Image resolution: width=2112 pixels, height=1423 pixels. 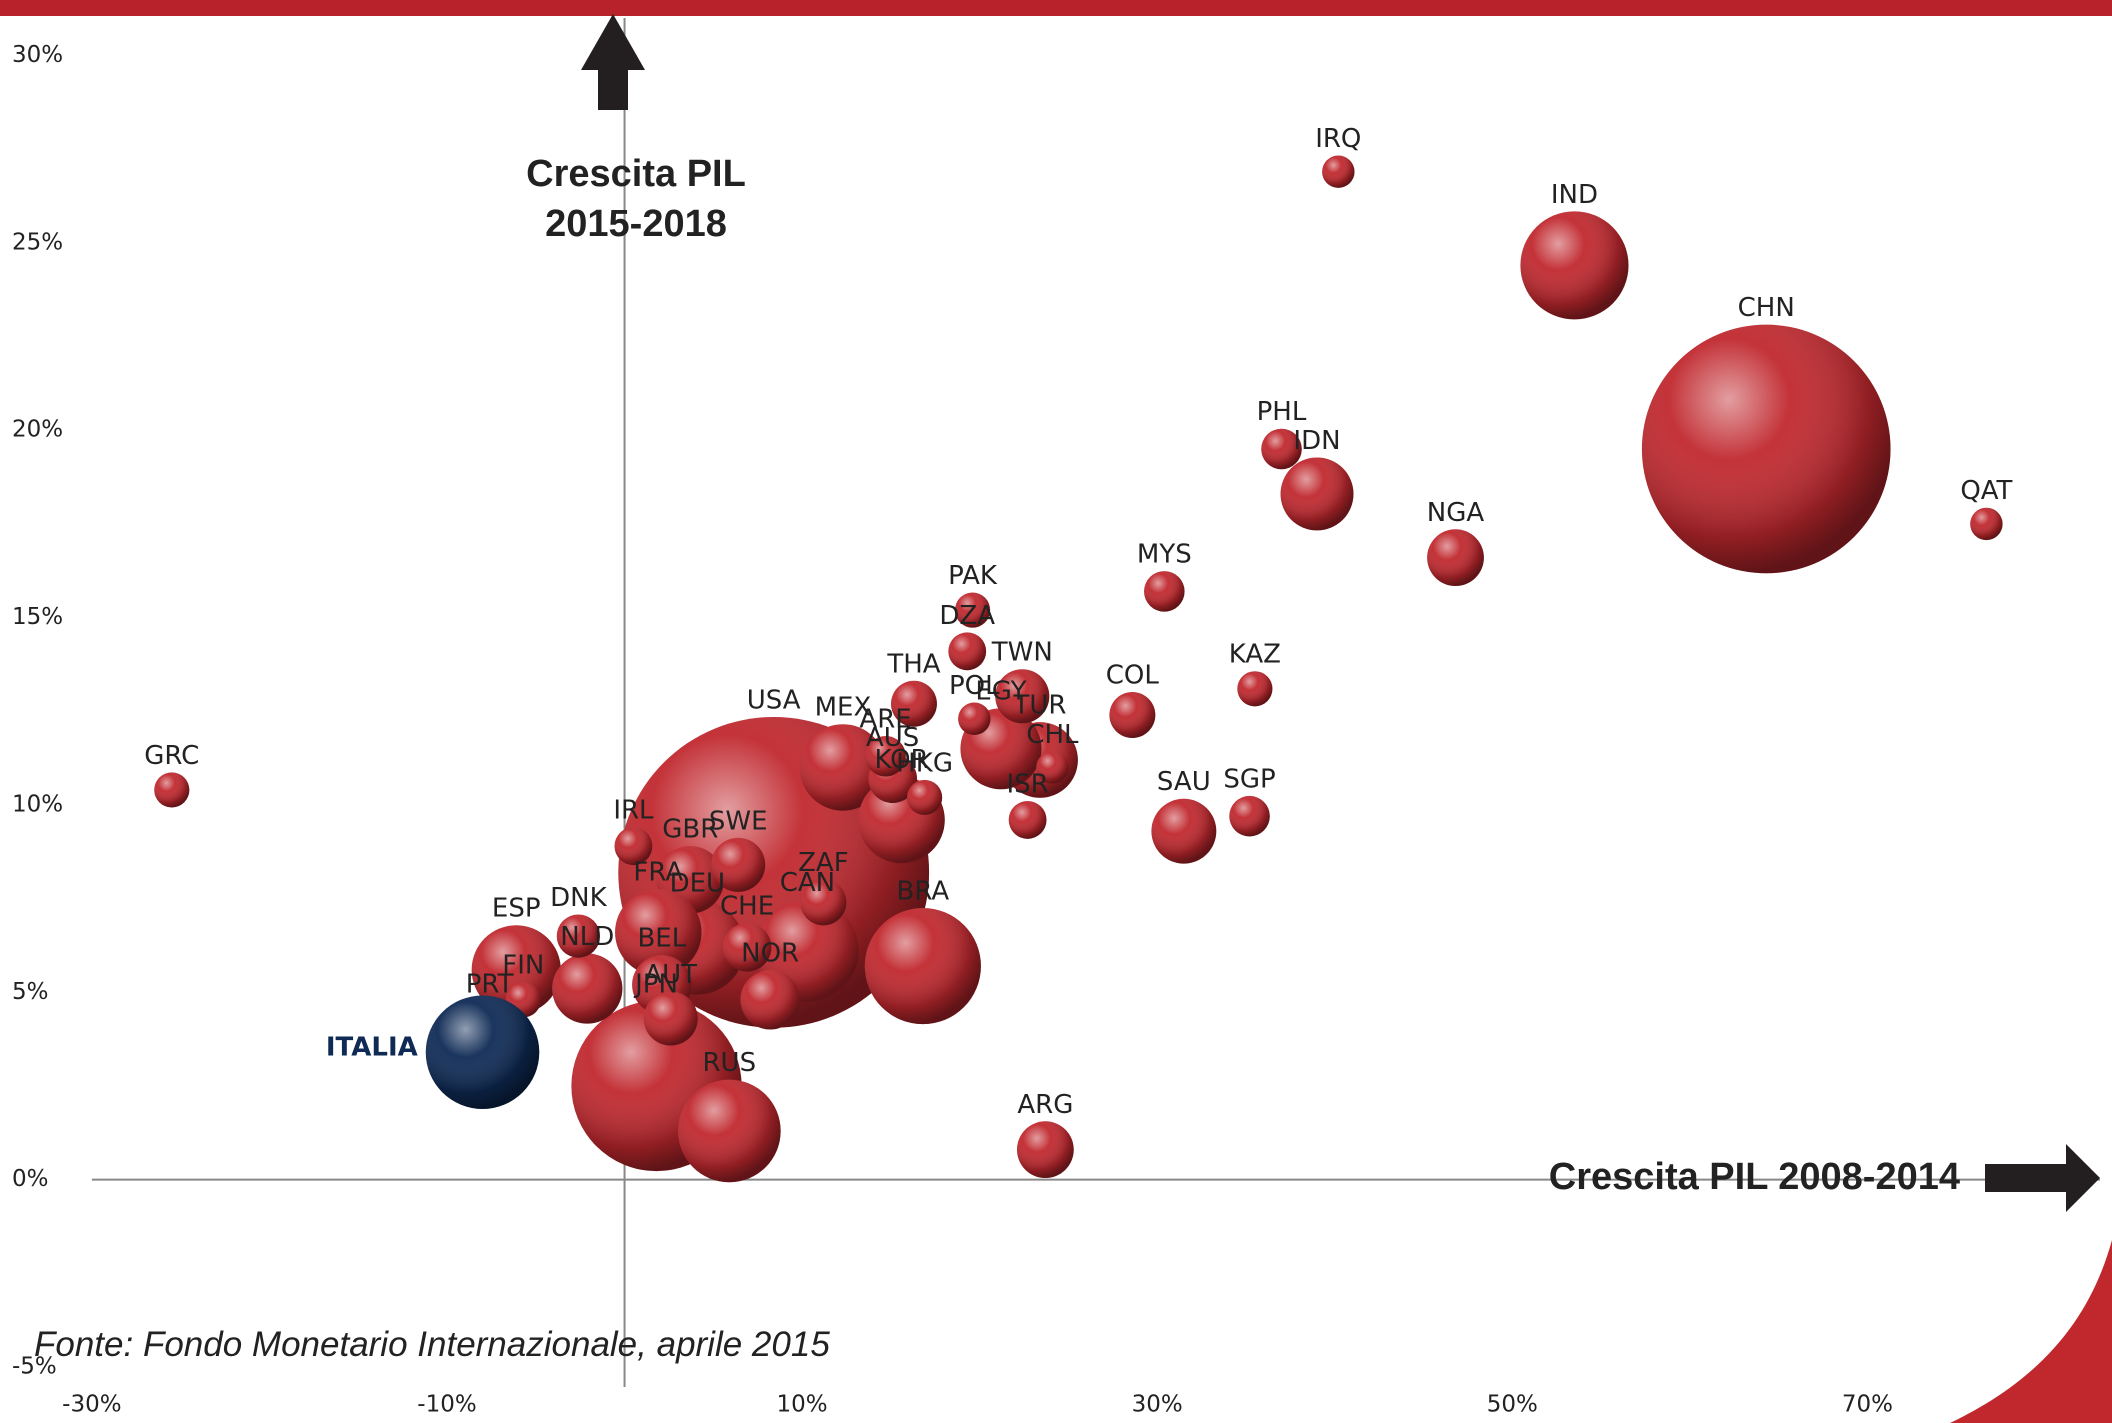 What do you see at coordinates (633, 811) in the screenshot?
I see `bubble-label: IRL` at bounding box center [633, 811].